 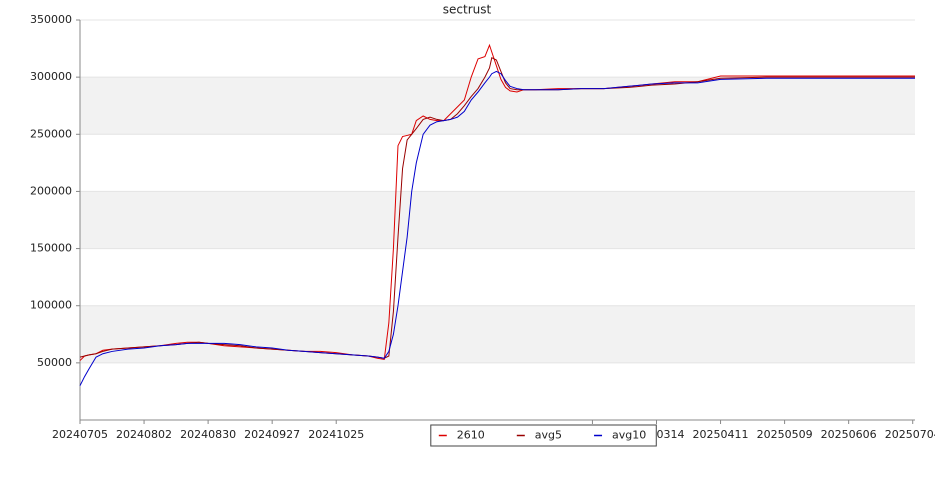 I want to click on chart-title: sectrust, so click(x=467, y=10).